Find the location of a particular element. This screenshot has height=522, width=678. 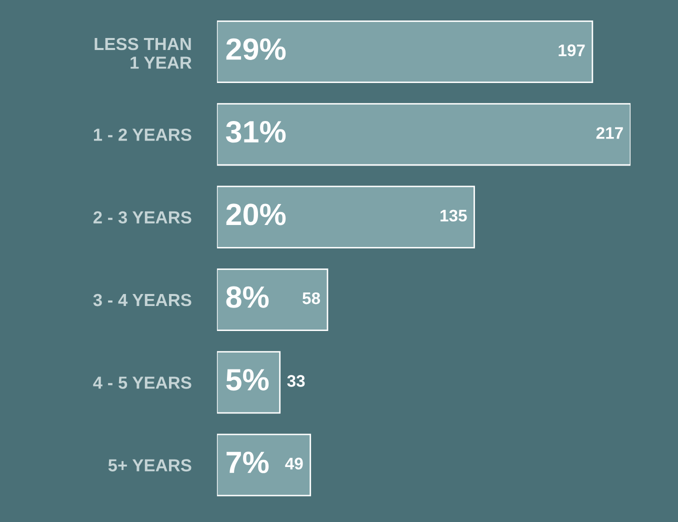

y-tick-label: 5+ YEARS is located at coordinates (150, 465).